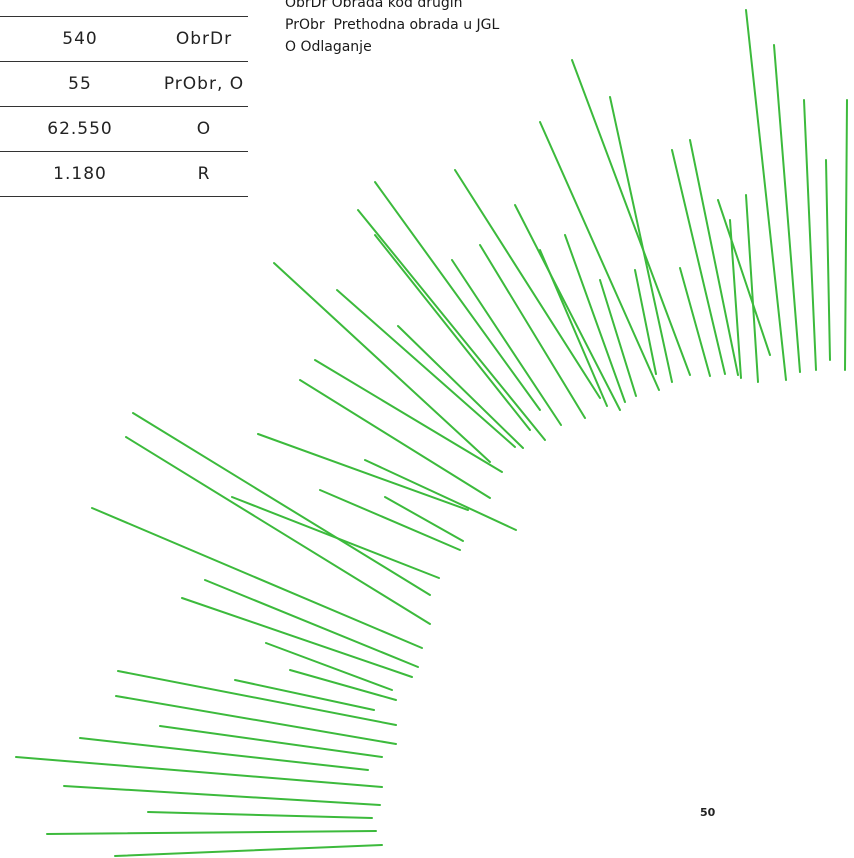  Describe the element at coordinates (374, 5) in the screenshot. I see `legend-item-obrdr: ObrDr Obrada kod drugih` at that location.